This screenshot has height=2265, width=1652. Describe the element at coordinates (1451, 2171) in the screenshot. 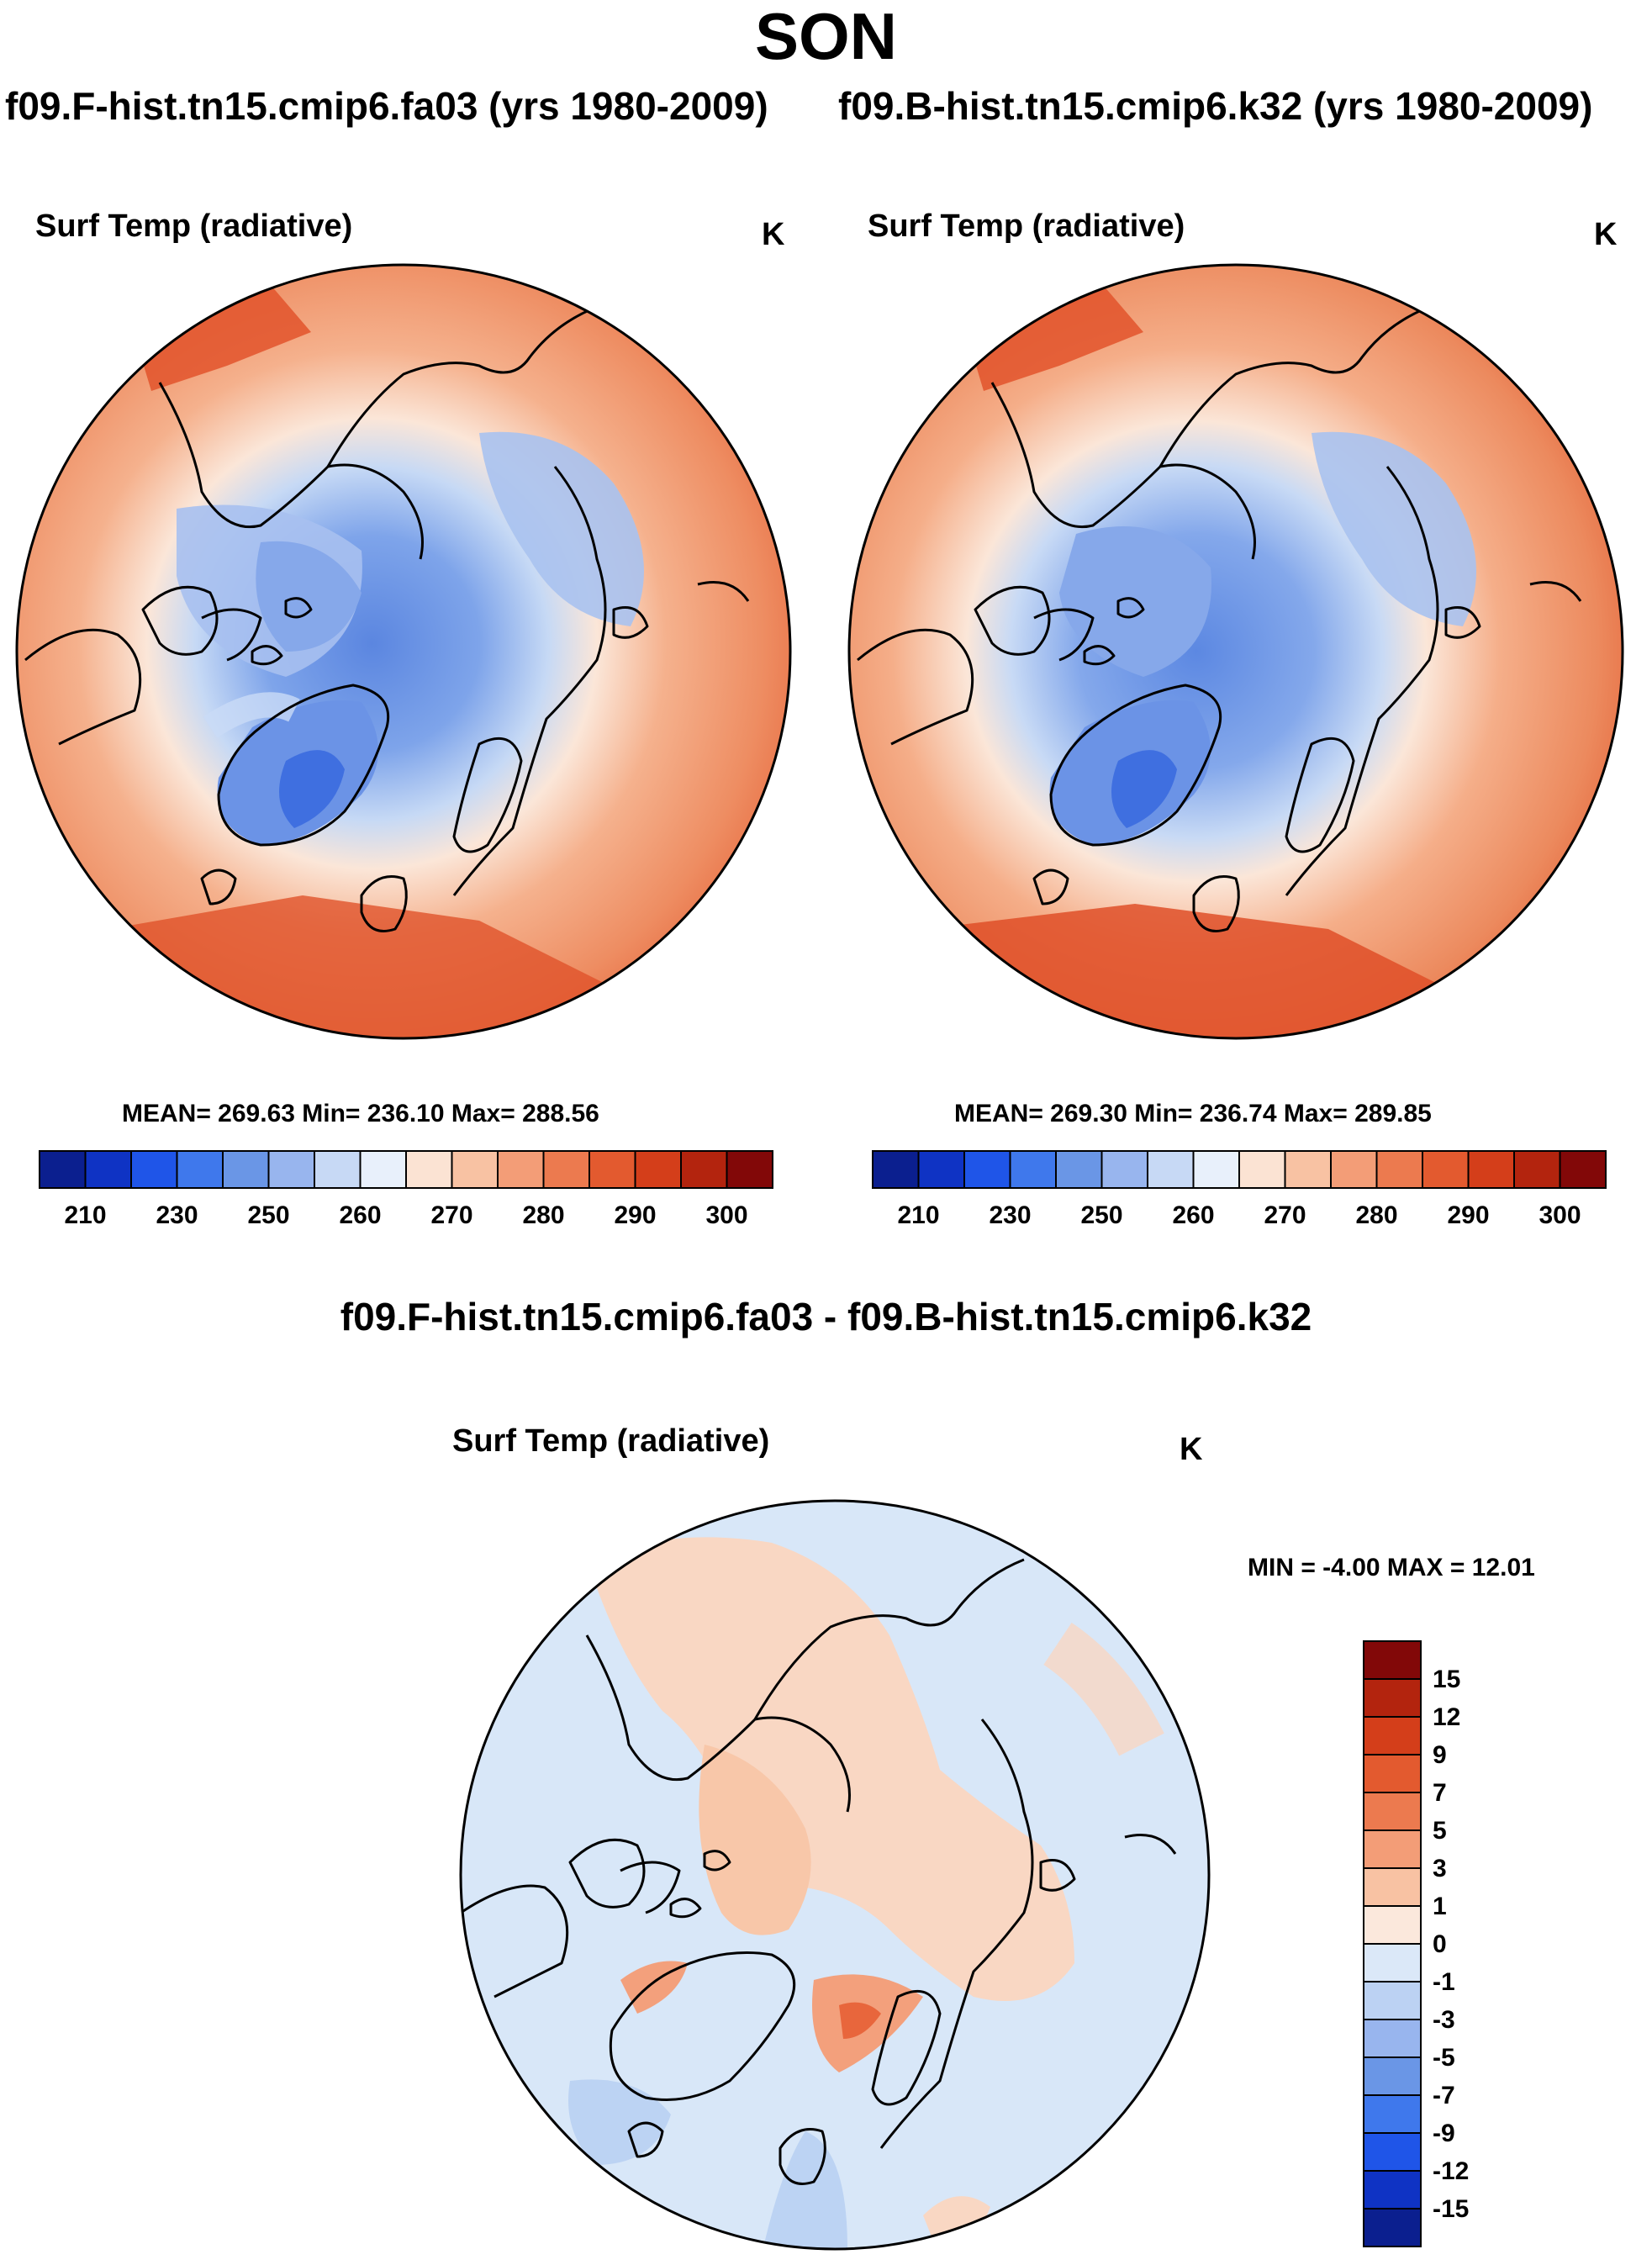

I see `diff-colorbar-tick-label: -12` at that location.